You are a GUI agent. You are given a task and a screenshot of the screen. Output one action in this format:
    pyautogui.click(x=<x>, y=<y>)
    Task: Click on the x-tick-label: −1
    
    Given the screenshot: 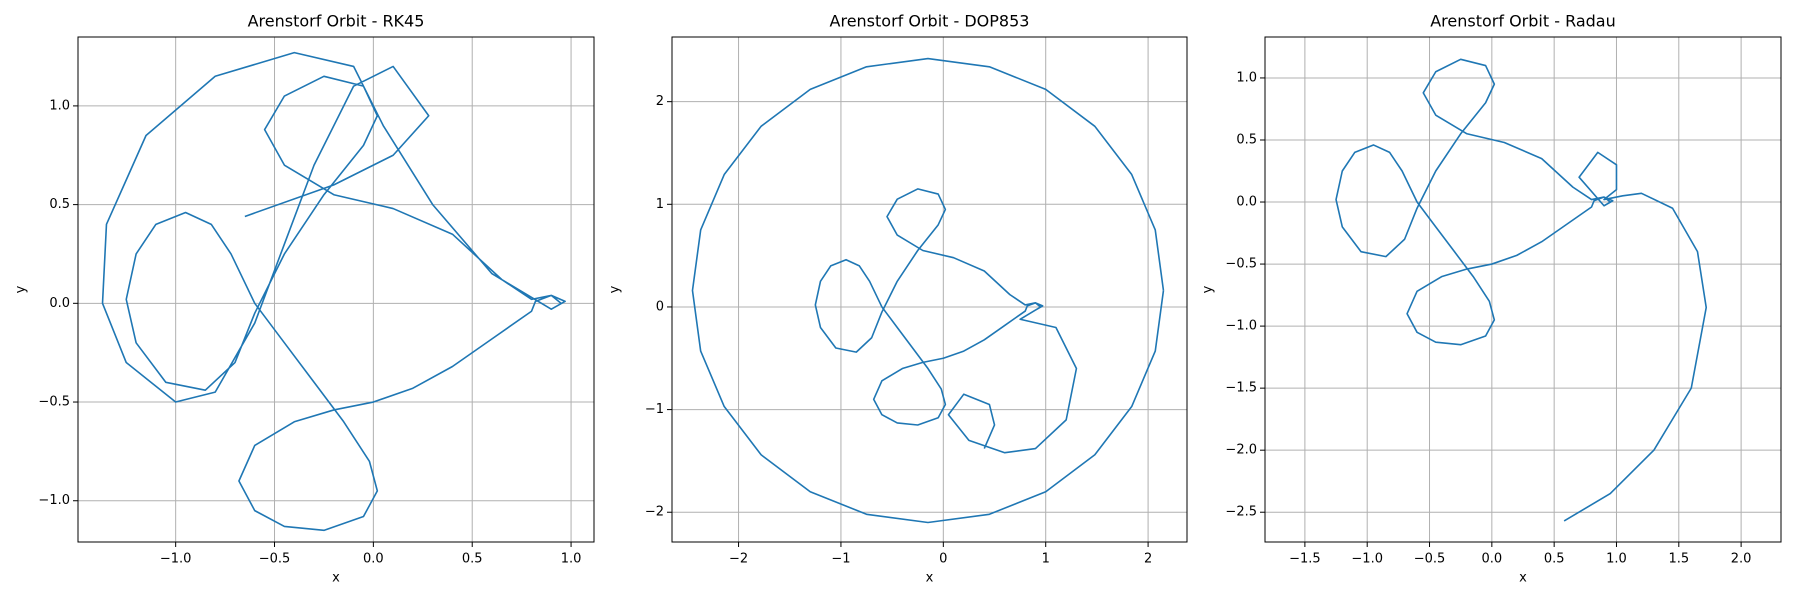 What is the action you would take?
    pyautogui.click(x=840, y=559)
    